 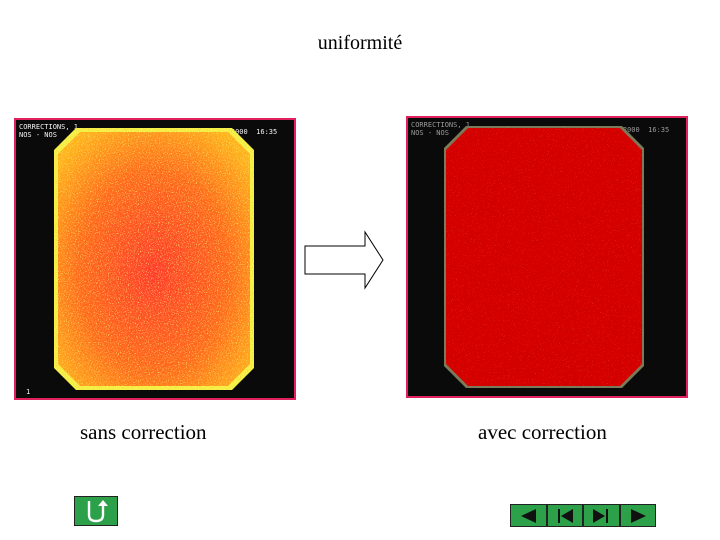 I want to click on first-slide-button, so click(x=528, y=515).